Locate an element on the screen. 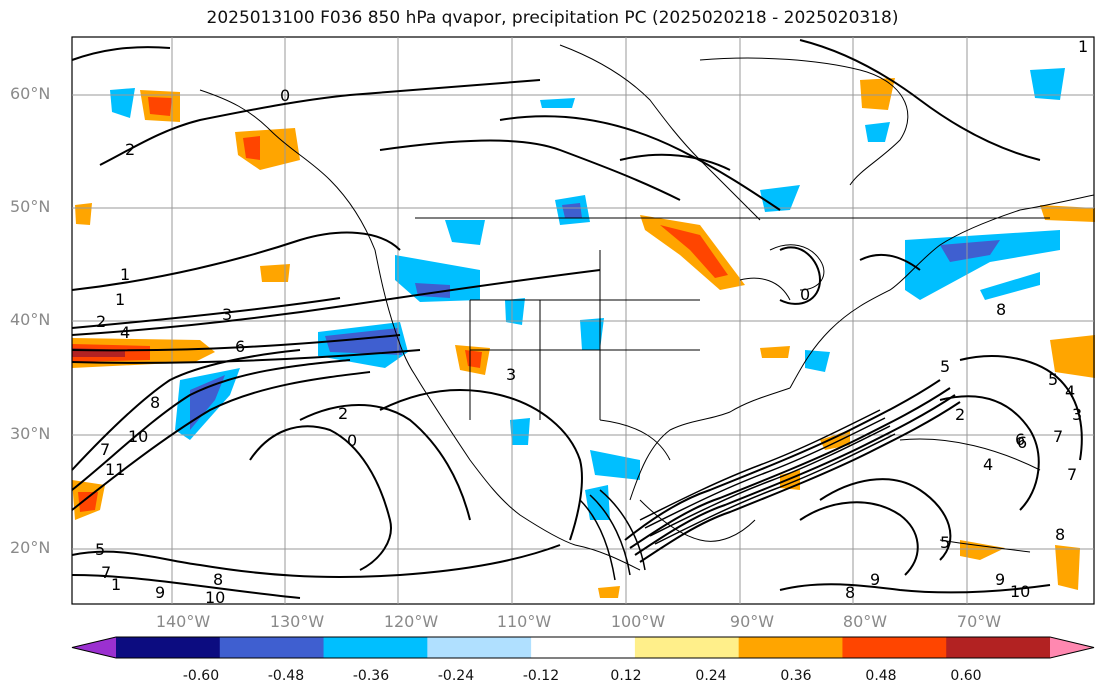  lon-label: 100°W is located at coordinates (638, 621).